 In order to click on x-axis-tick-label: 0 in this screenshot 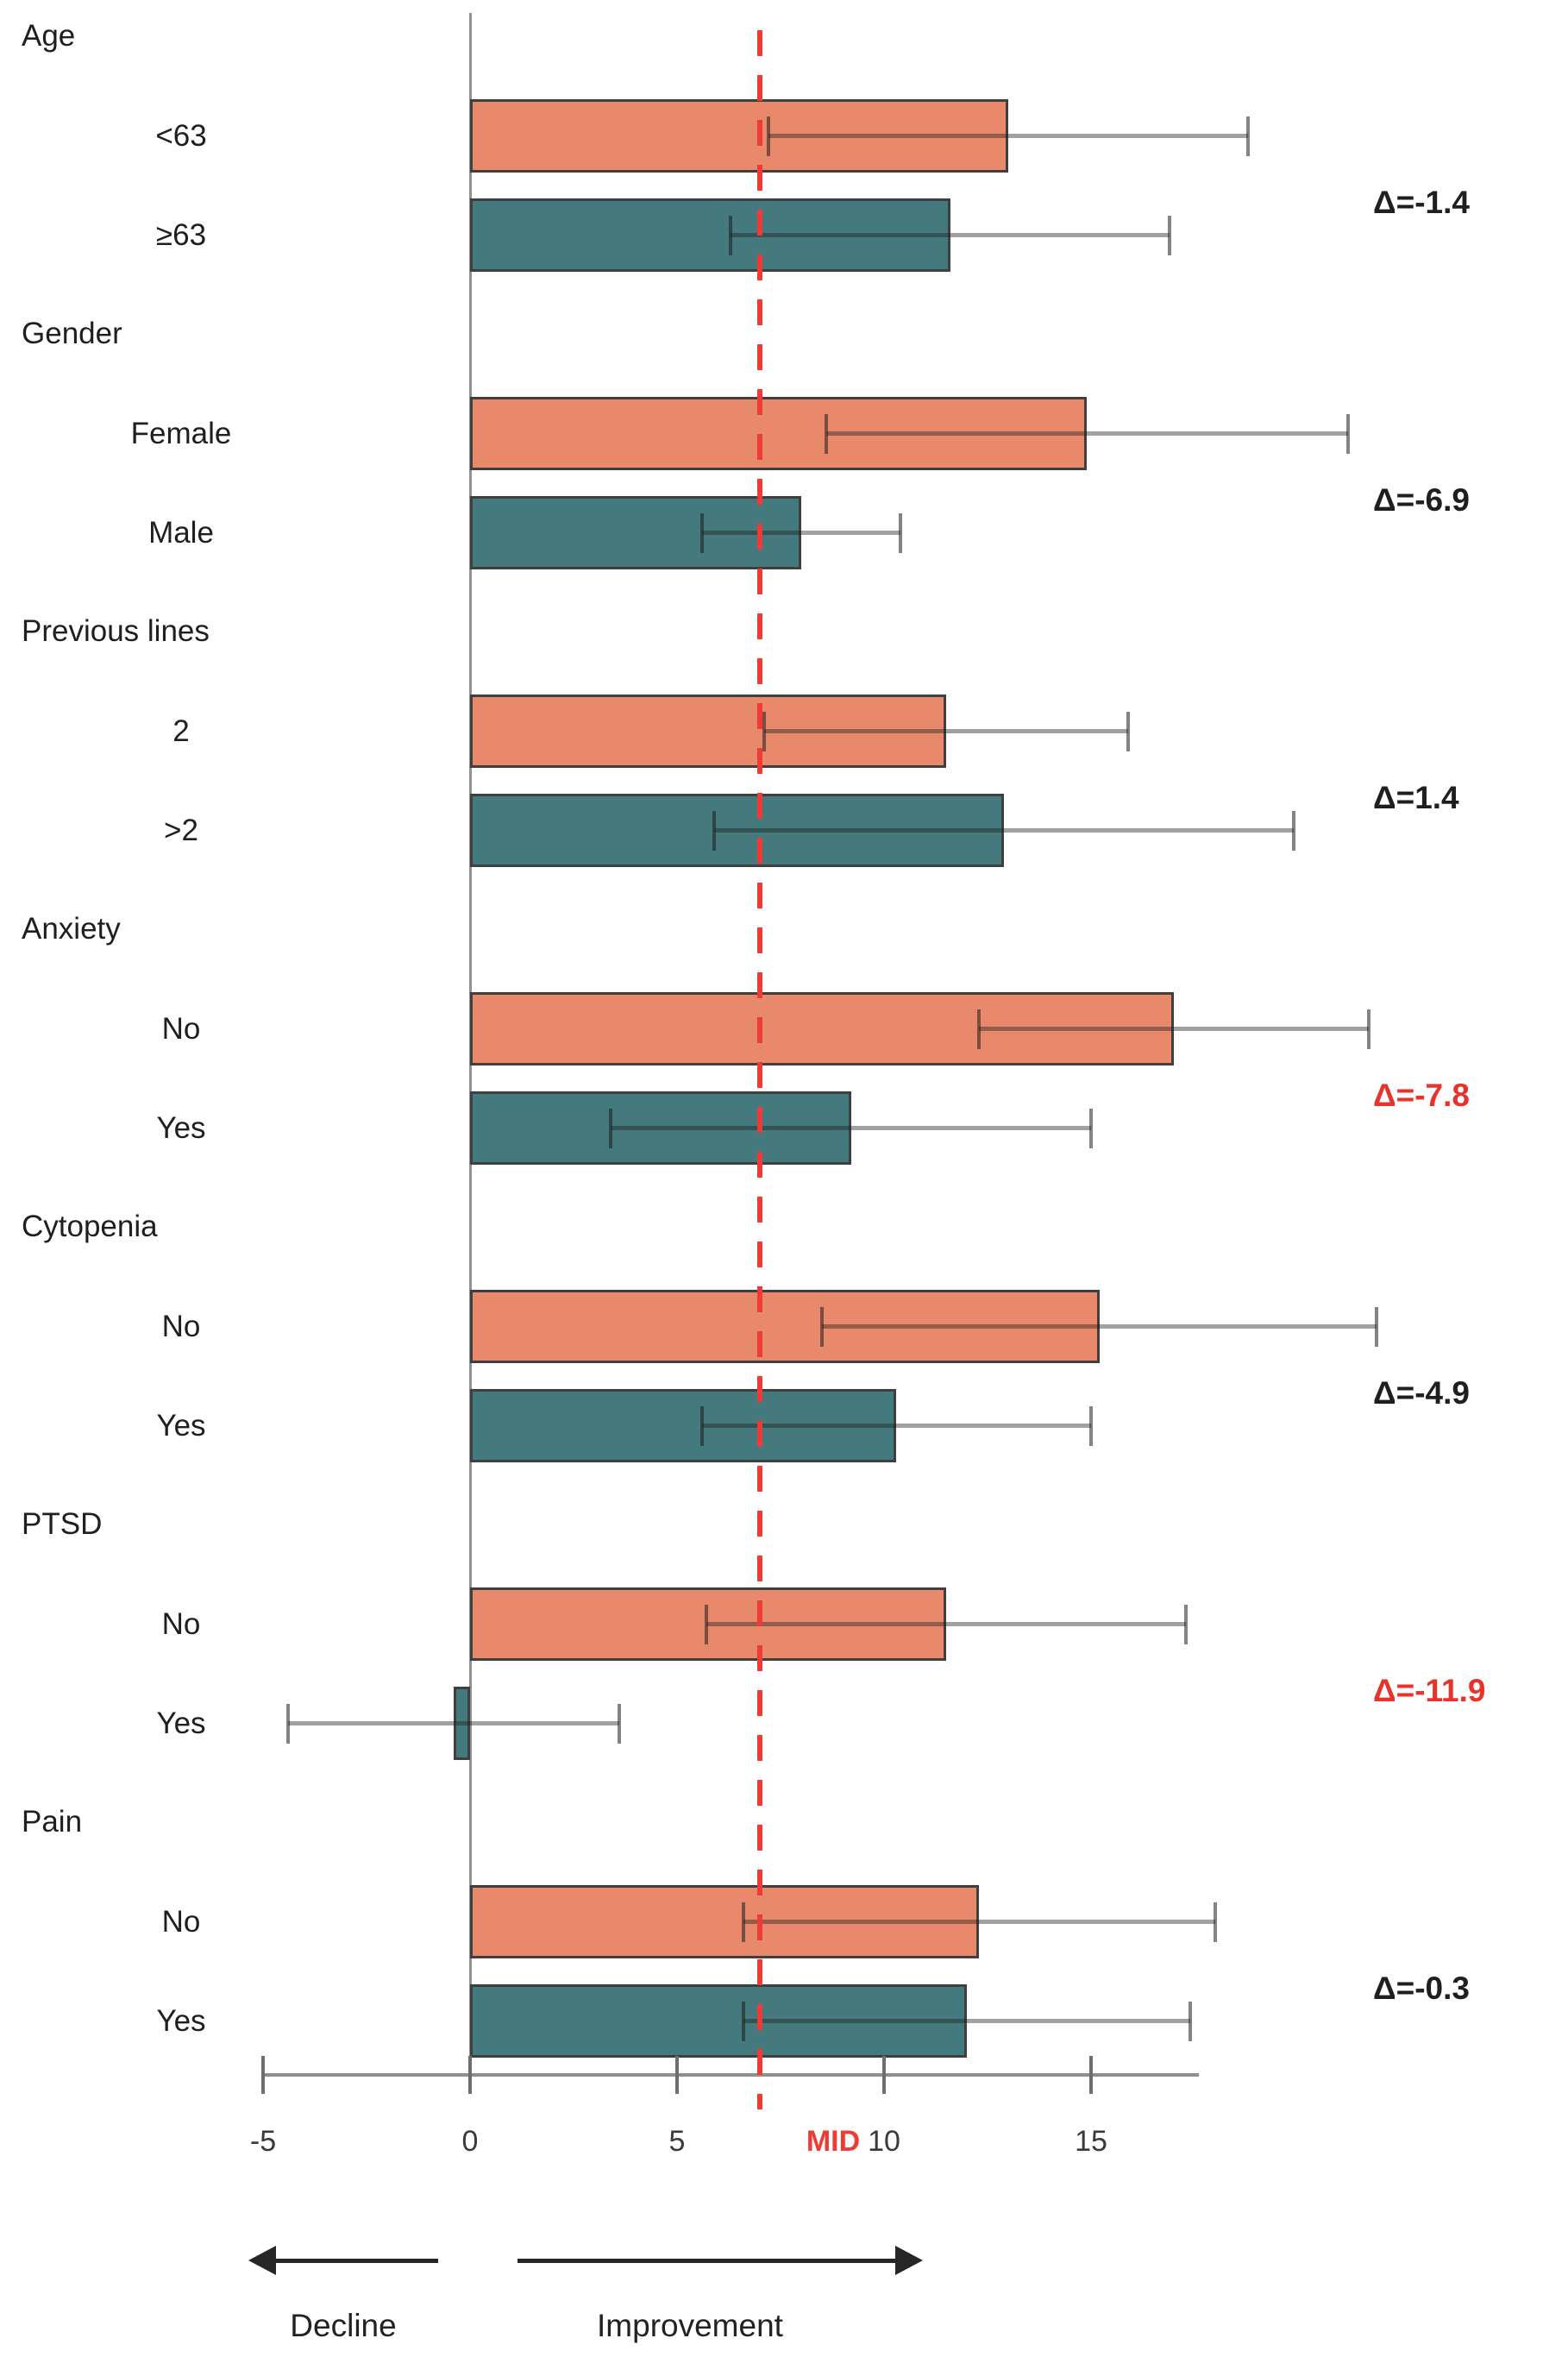, I will do `click(470, 2142)`.